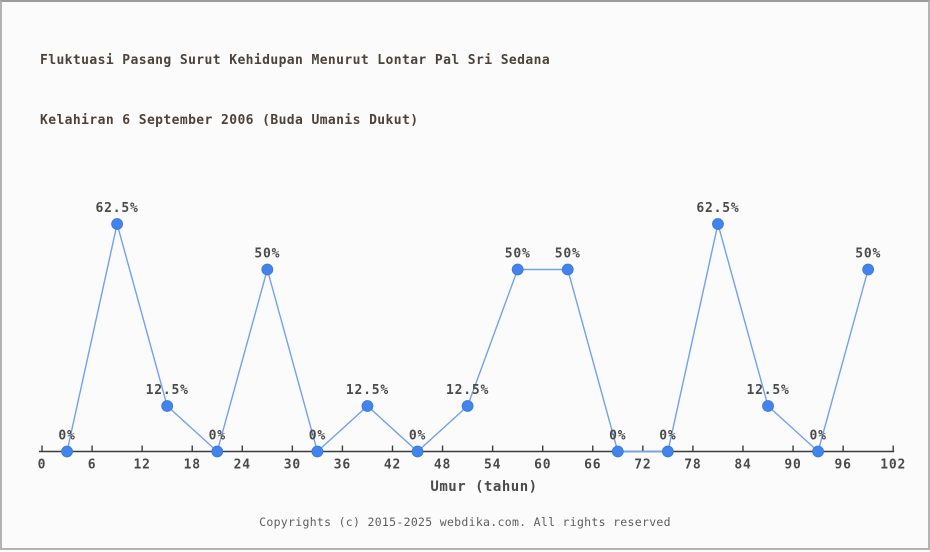 Image resolution: width=930 pixels, height=552 pixels. Describe the element at coordinates (242, 465) in the screenshot. I see `x-axis-tick-label: 24` at that location.